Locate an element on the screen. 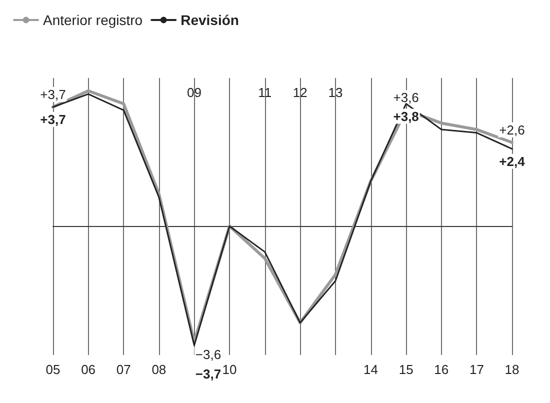  legend-label: Anterior registro is located at coordinates (93, 20).